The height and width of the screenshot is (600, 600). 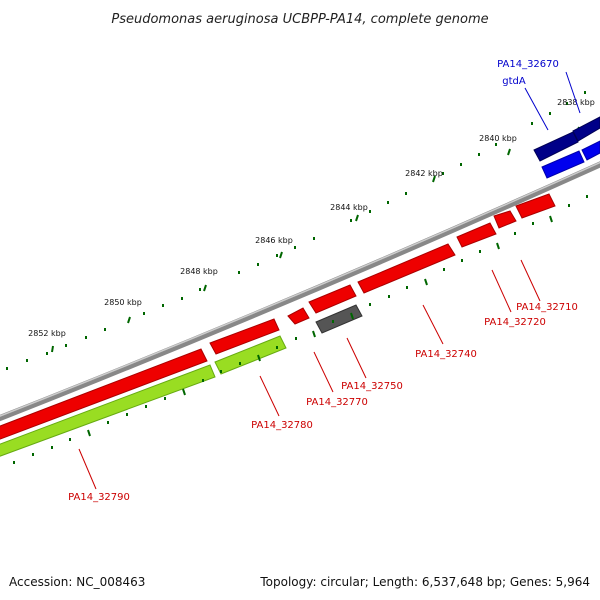 I want to click on gene-label: PA14_32670, so click(x=528, y=64).